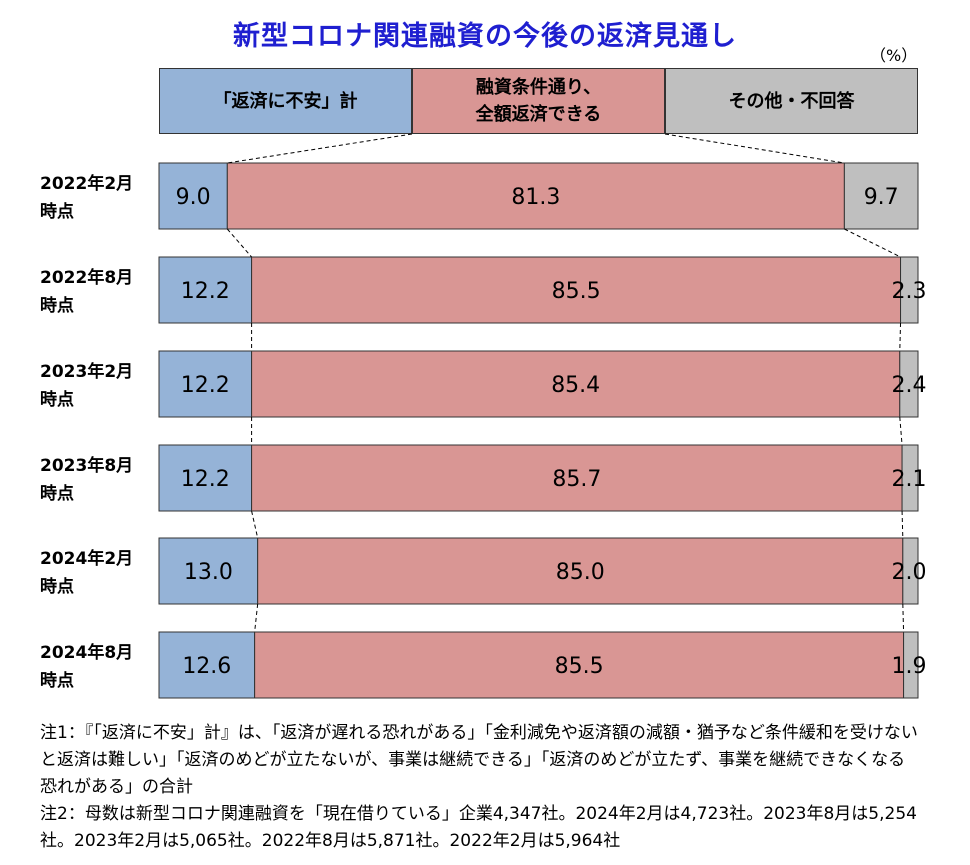  What do you see at coordinates (538, 114) in the screenshot?
I see `legend-full-repayment-line2: 全額返済できる` at bounding box center [538, 114].